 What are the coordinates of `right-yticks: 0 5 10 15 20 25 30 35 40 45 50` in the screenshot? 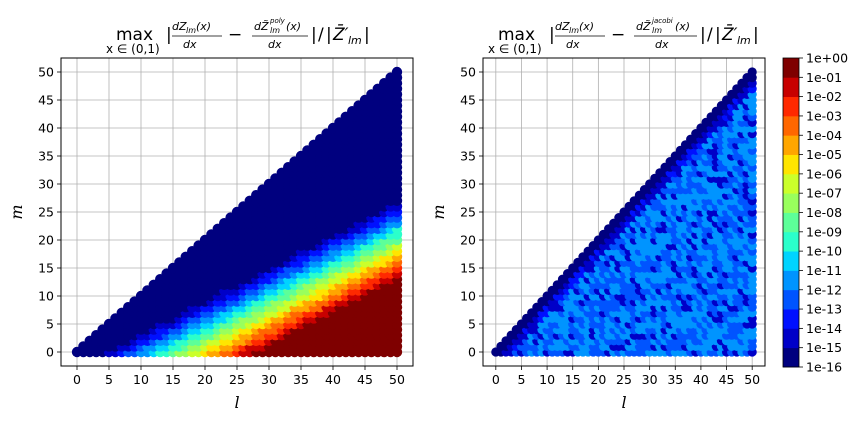 It's located at (471, 212).